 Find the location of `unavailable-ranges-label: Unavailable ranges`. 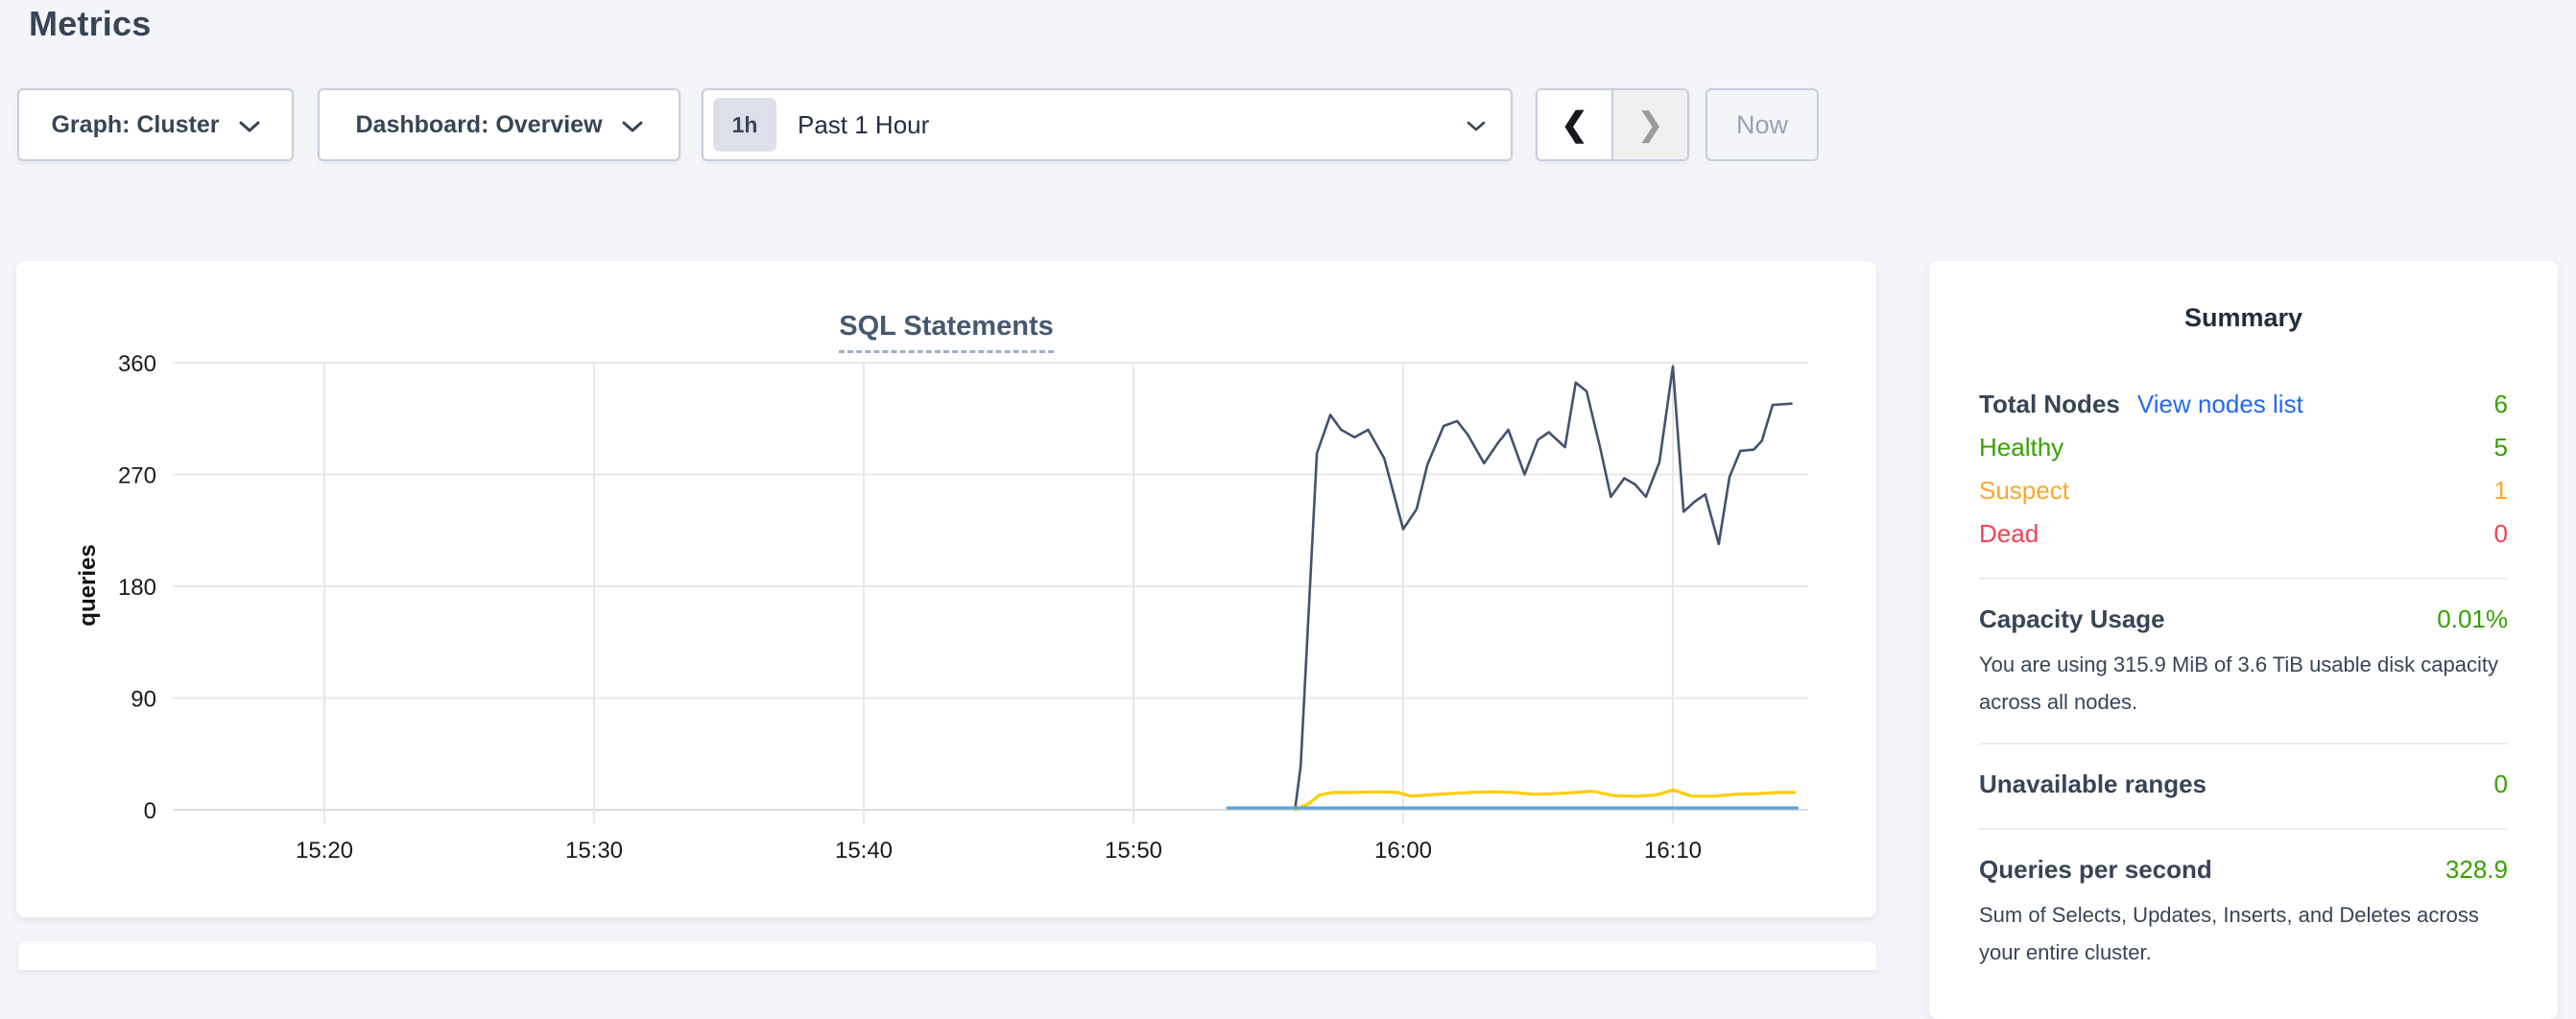

unavailable-ranges-label: Unavailable ranges is located at coordinates (2092, 784).